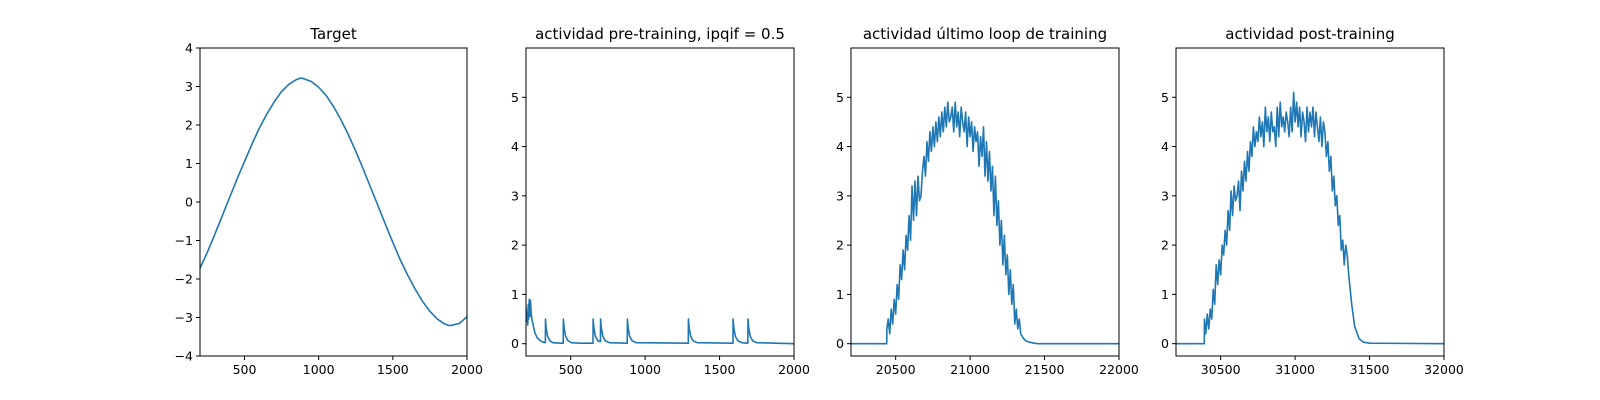 The width and height of the screenshot is (1600, 400). What do you see at coordinates (1221, 369) in the screenshot?
I see `x-tick-label: 30500` at bounding box center [1221, 369].